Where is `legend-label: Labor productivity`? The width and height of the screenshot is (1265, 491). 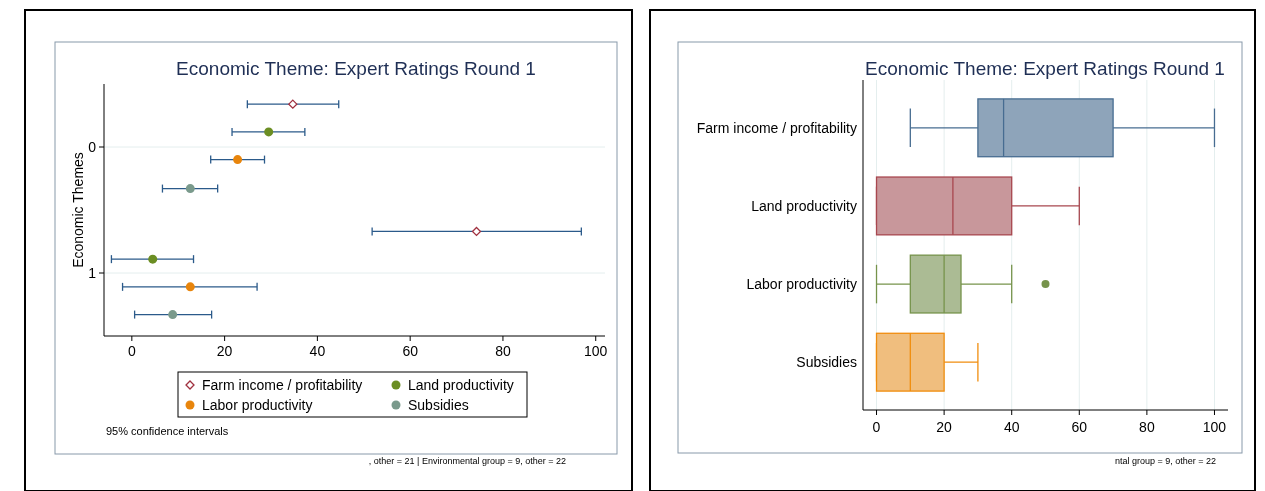
legend-label: Labor productivity is located at coordinates (257, 405).